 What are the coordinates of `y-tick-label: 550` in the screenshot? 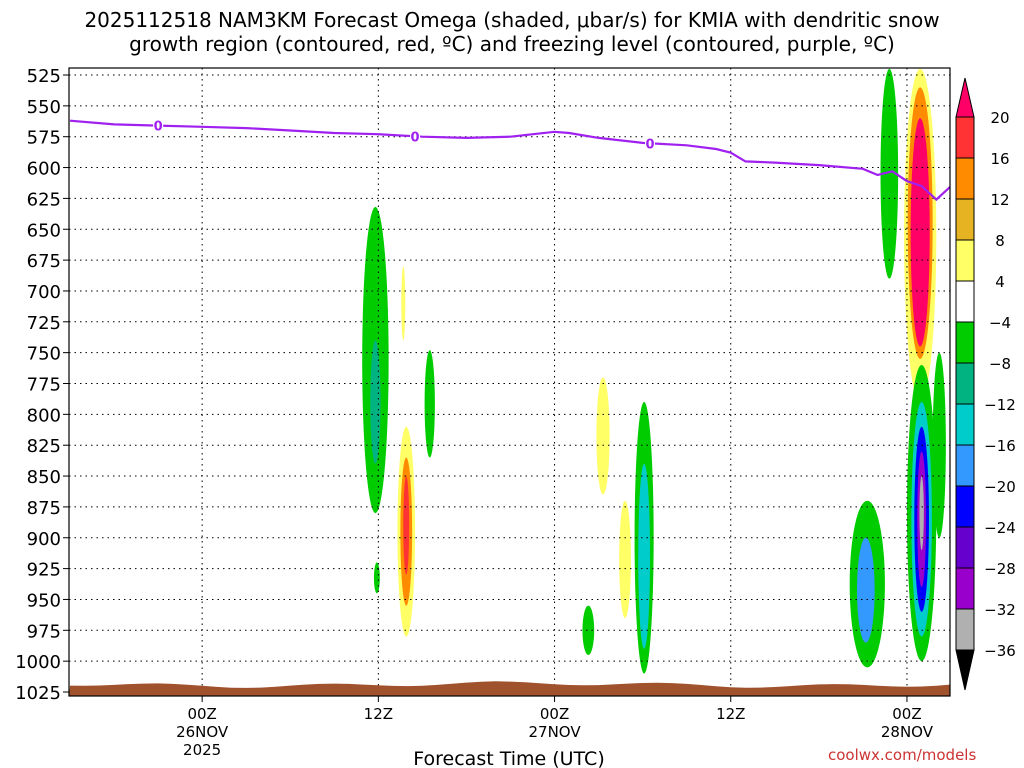 It's located at (44, 107).